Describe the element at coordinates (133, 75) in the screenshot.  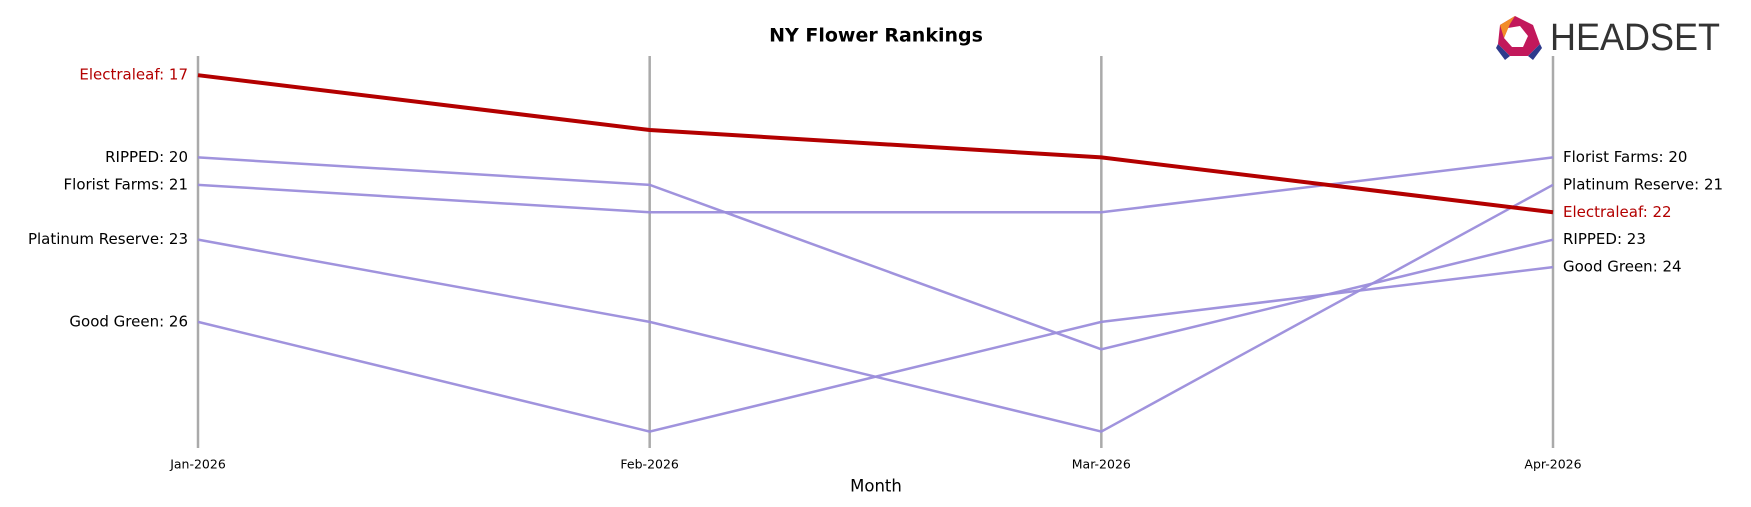
I see `rank-label: Electraleaf: 17` at that location.